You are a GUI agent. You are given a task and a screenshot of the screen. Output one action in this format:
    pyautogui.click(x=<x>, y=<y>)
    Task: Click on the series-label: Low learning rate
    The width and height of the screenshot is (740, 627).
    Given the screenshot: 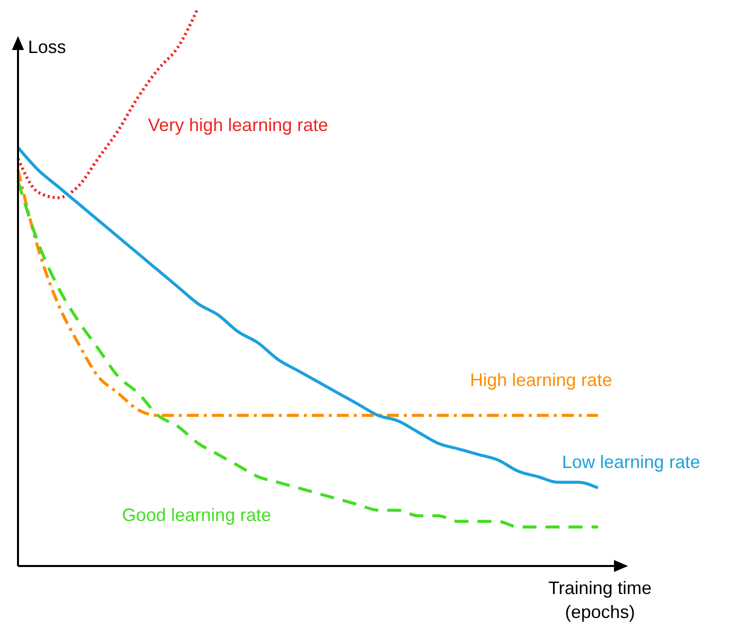 What is the action you would take?
    pyautogui.click(x=631, y=462)
    